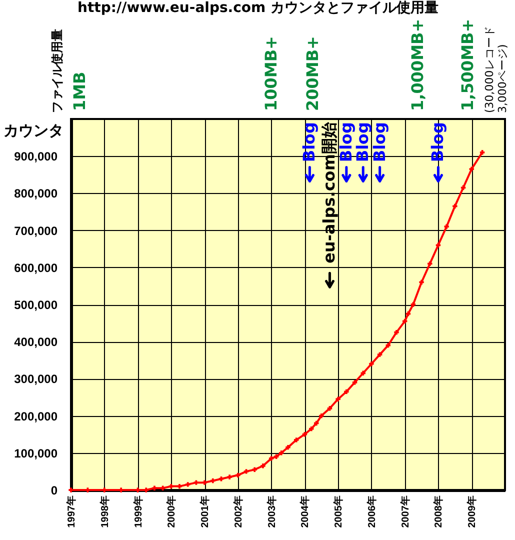  I want to click on text: 1,500MB+, so click(467, 64).